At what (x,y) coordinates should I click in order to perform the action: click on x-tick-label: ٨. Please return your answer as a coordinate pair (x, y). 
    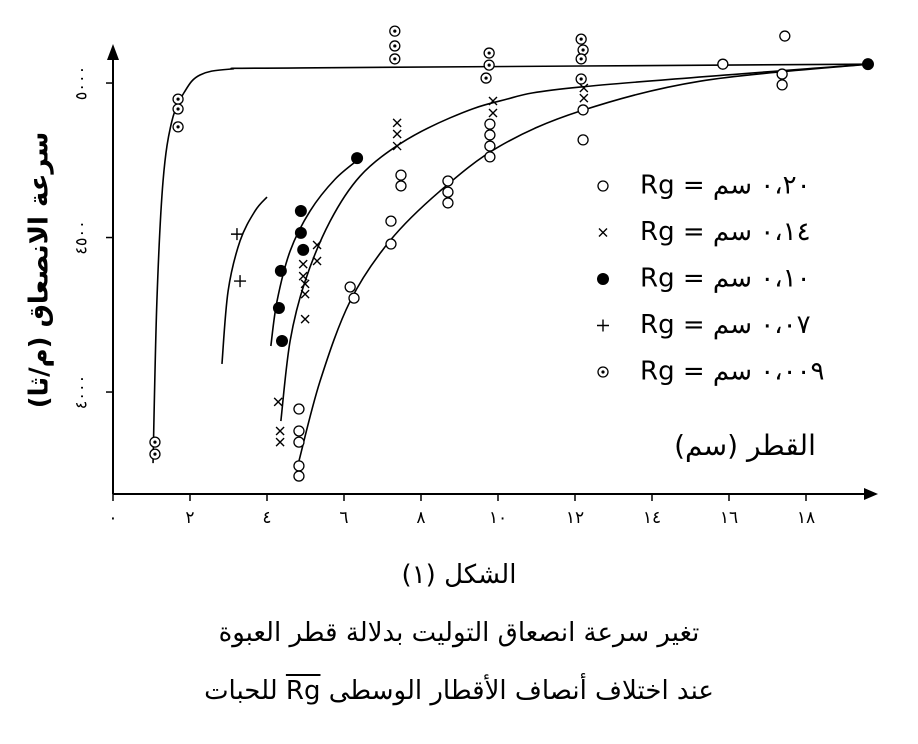
    Looking at the image, I should click on (420, 518).